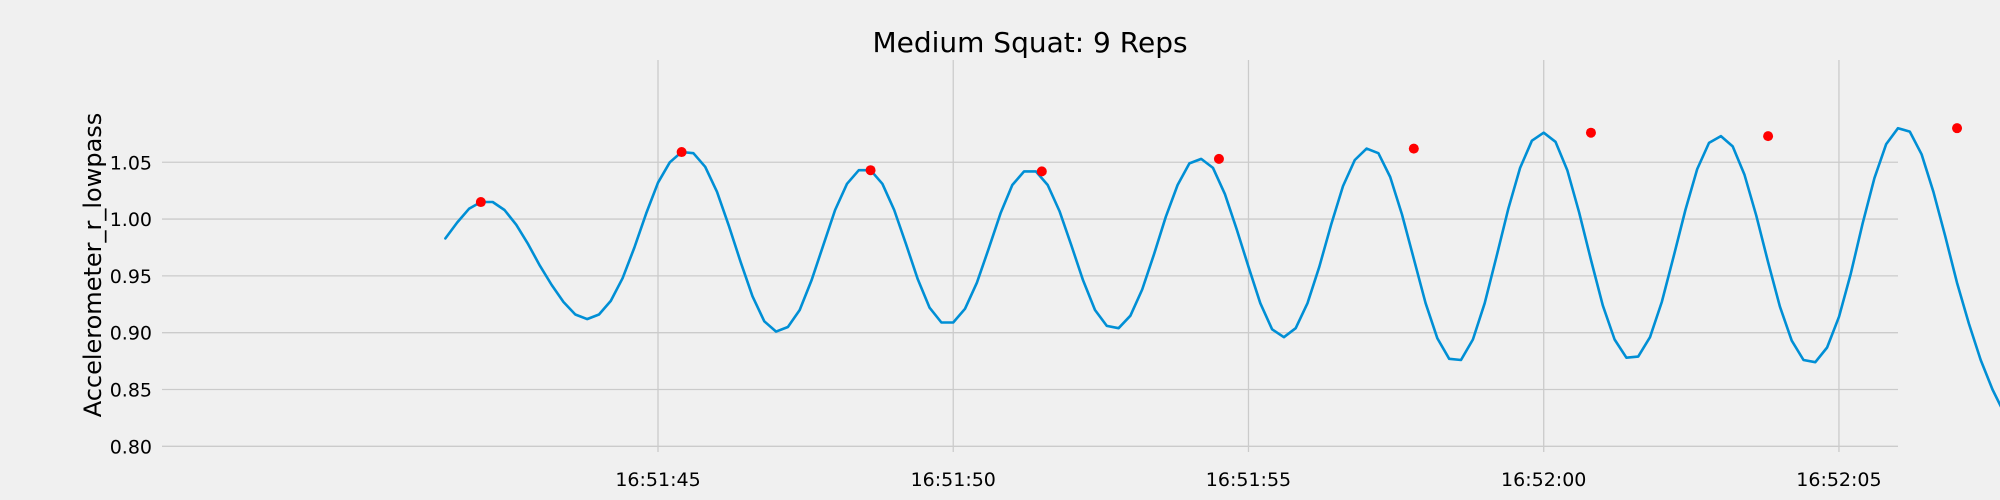 This screenshot has height=500, width=2000. What do you see at coordinates (131, 334) in the screenshot?
I see `y-tick-label: 0.90` at bounding box center [131, 334].